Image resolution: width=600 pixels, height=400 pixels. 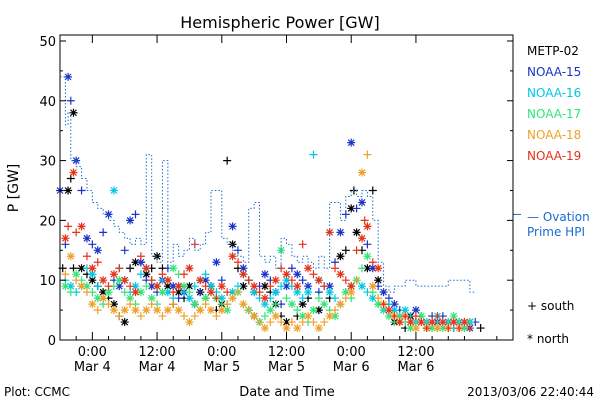 What do you see at coordinates (556, 232) in the screenshot?
I see `ovation-legend-line2: Prime HPI` at bounding box center [556, 232].